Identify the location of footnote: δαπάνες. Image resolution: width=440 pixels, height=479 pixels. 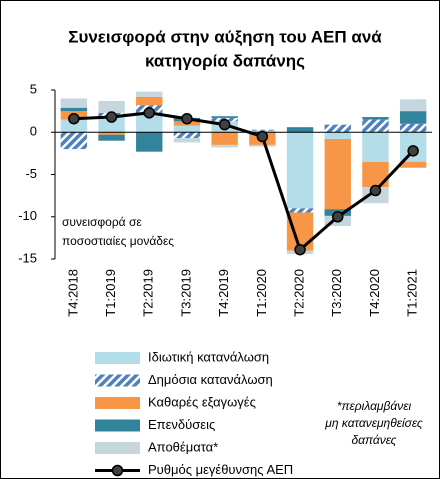
(373, 440).